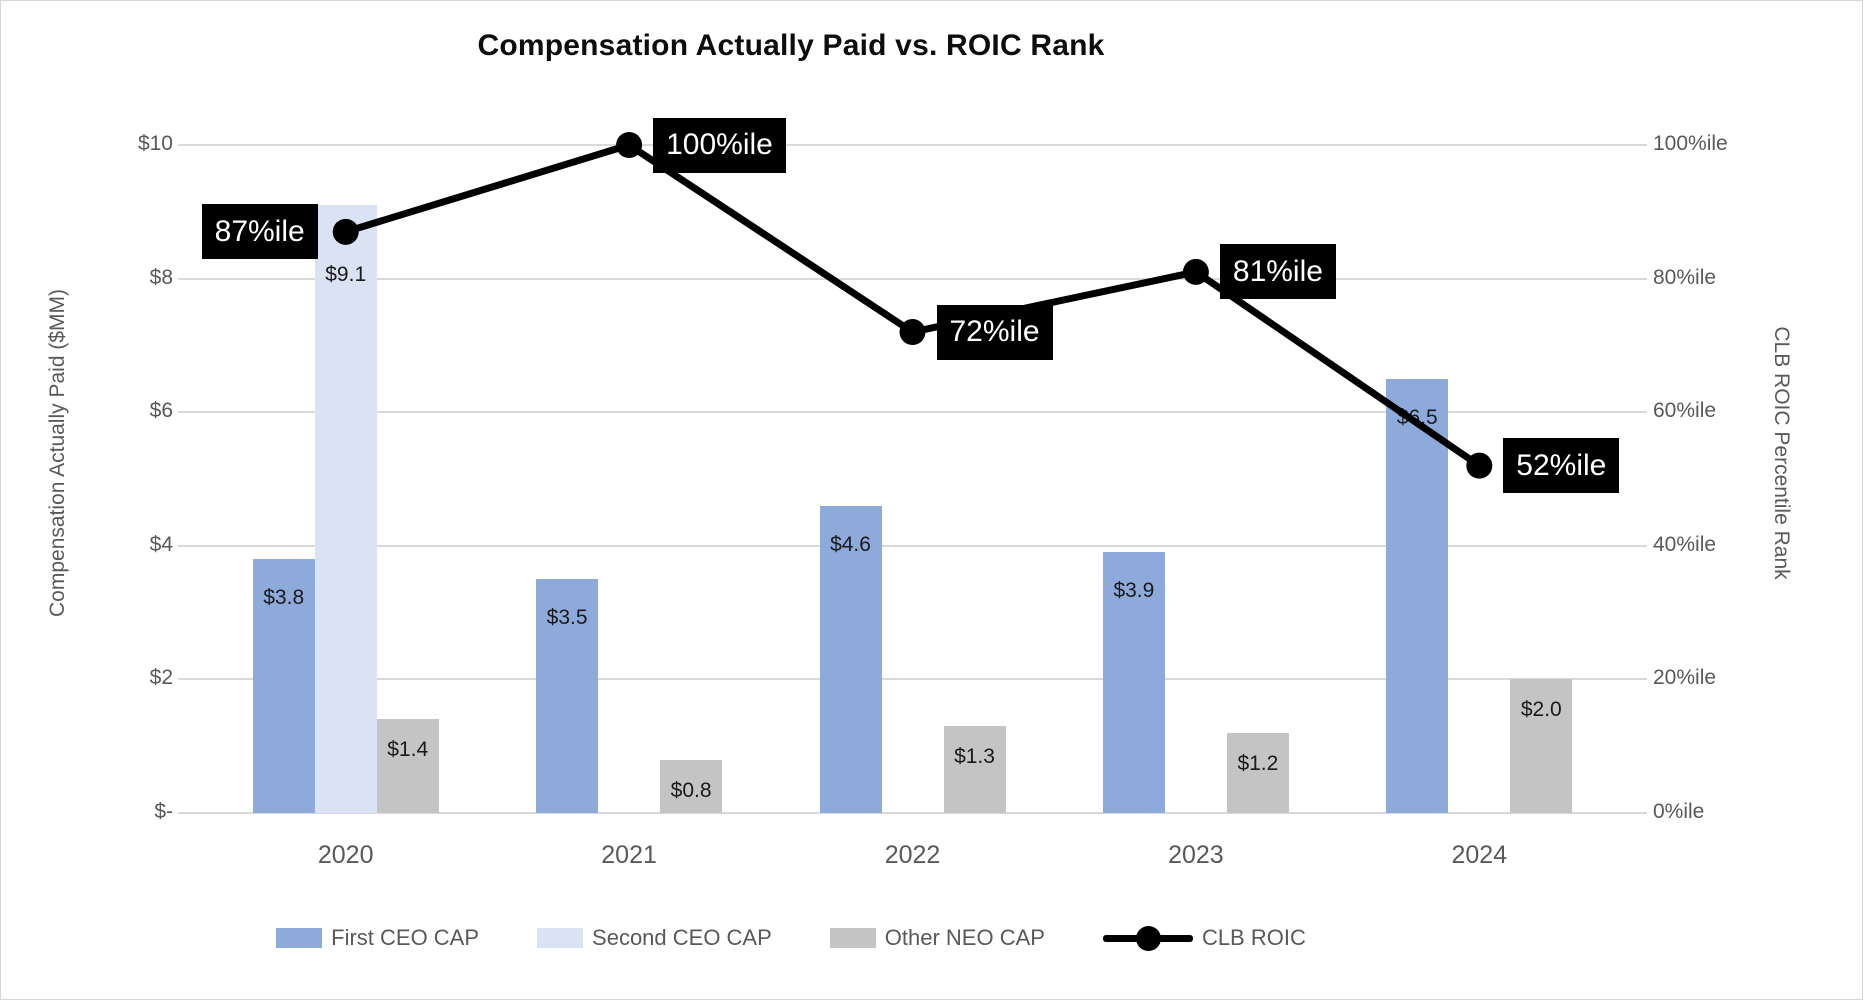 This screenshot has width=1863, height=1000. Describe the element at coordinates (1417, 595) in the screenshot. I see `bar-first-ceo-cap-2024` at that location.